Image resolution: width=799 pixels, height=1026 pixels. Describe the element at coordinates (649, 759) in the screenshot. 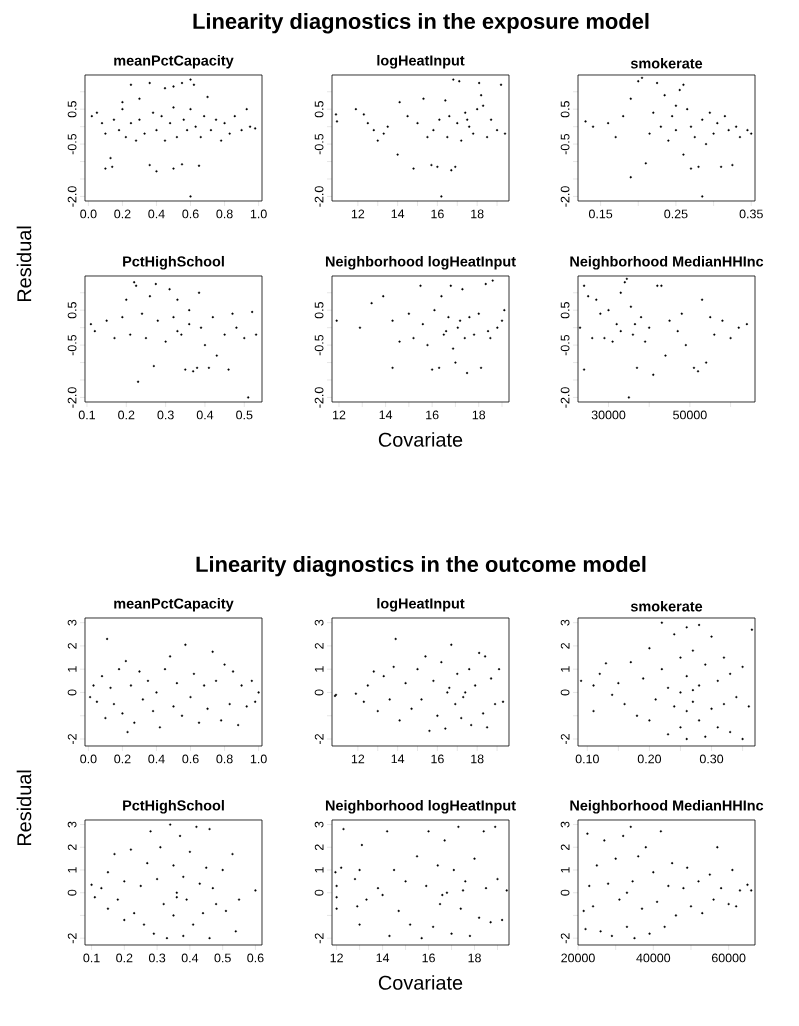

I see `x-tick-label: 0.20` at that location.